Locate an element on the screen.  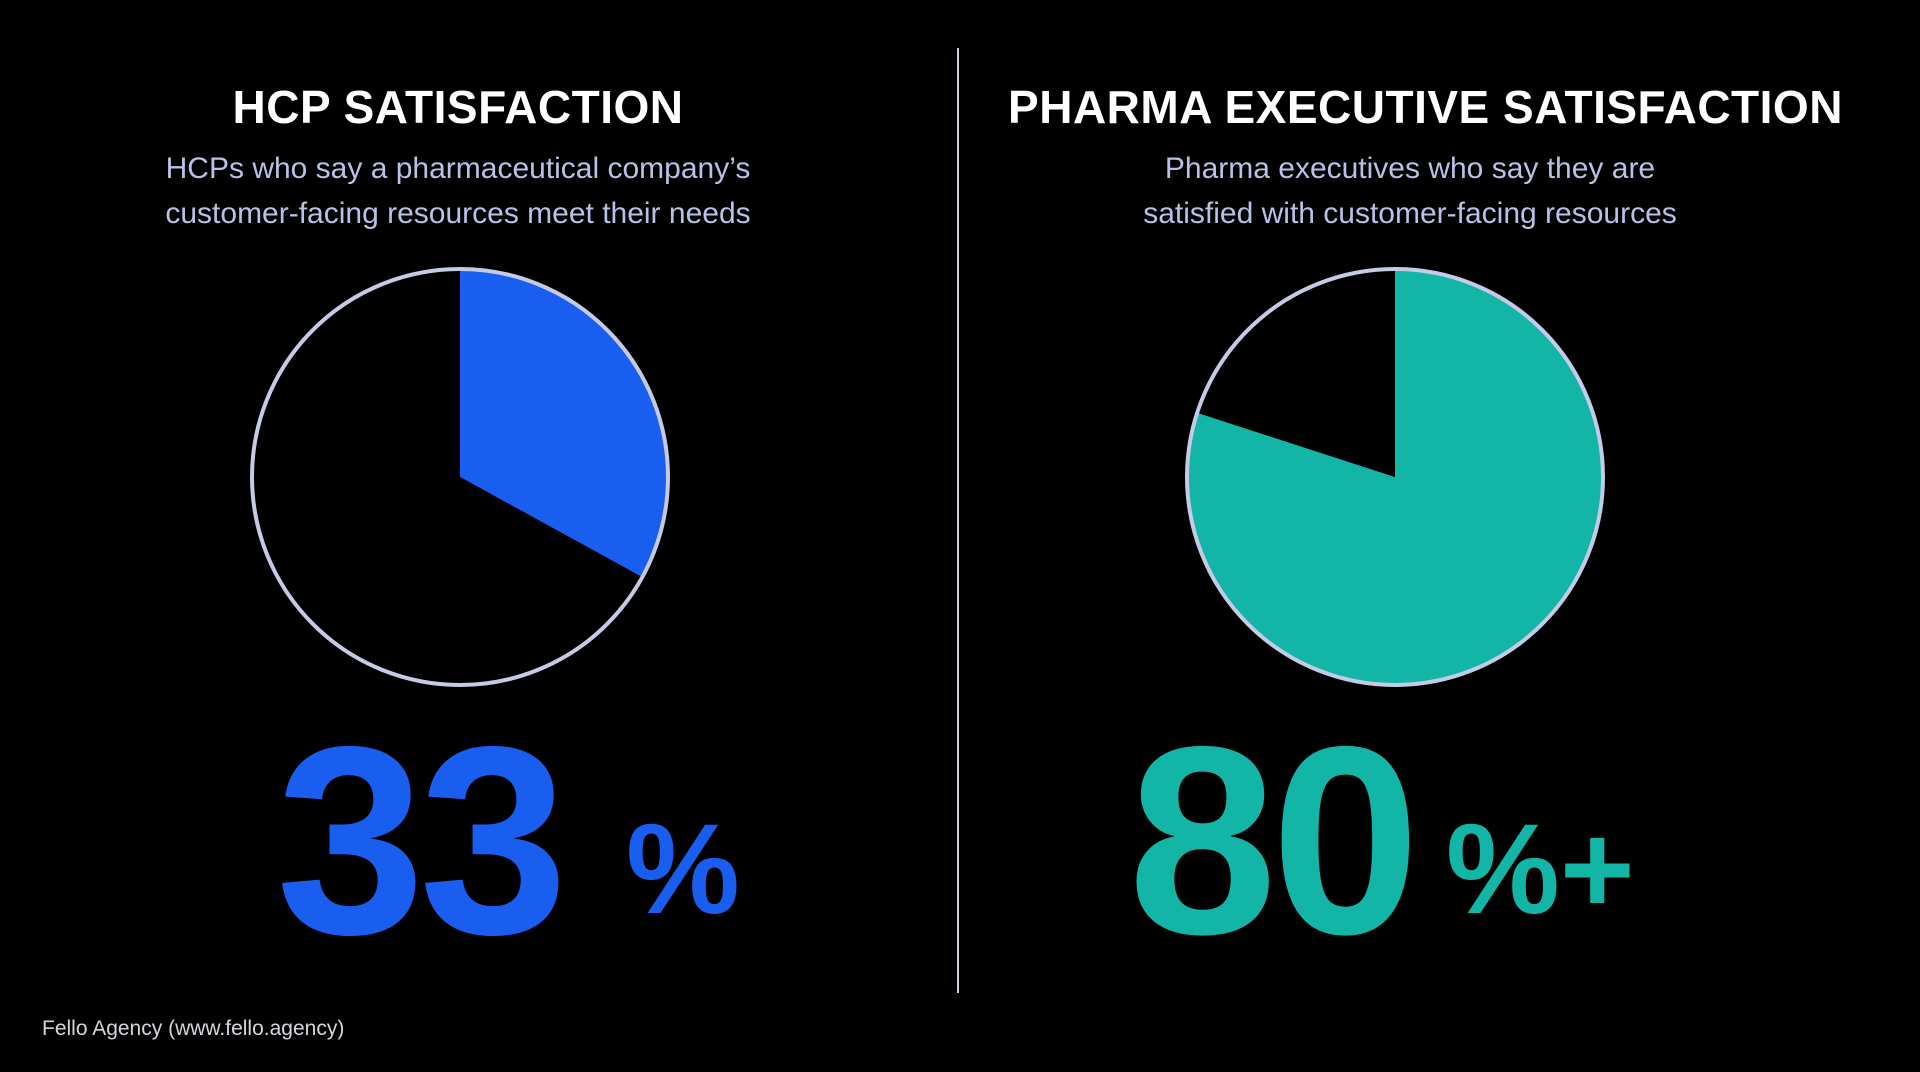
hcp-satisfaction-value: 33 % is located at coordinates (526, 840).